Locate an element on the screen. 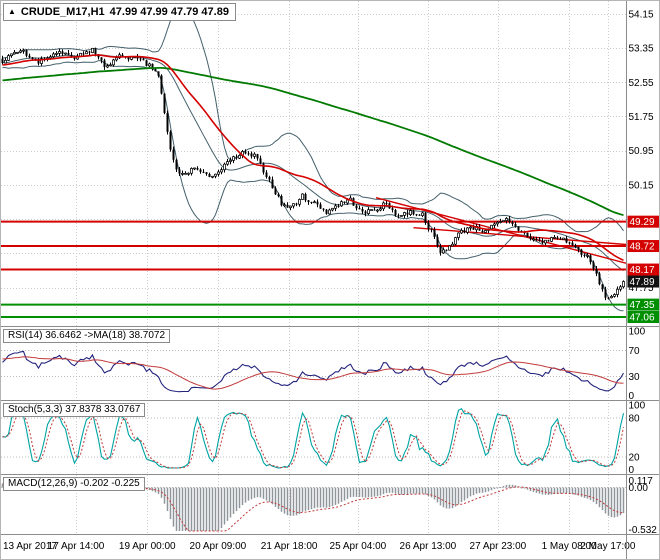 This screenshot has width=660, height=560. svg-text: 48.72 is located at coordinates (642, 247).